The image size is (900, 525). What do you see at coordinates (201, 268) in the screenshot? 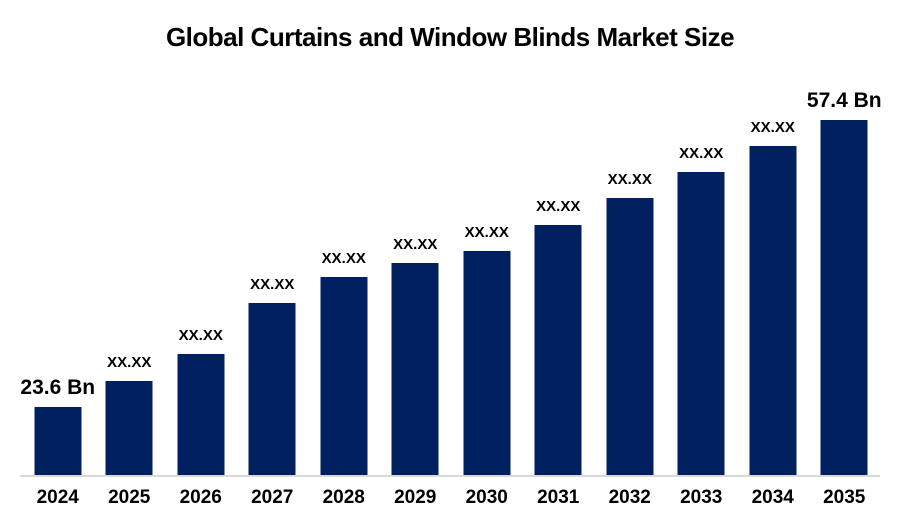
I see `bar-slot-2026: XX.XX` at bounding box center [201, 268].